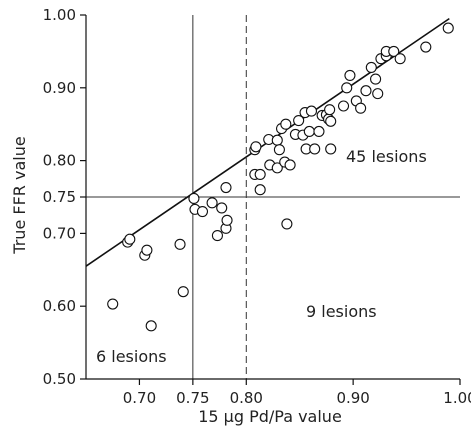  Describe the element at coordinates (457, 398) in the screenshot. I see `x-tick-label: 1.00` at that location.